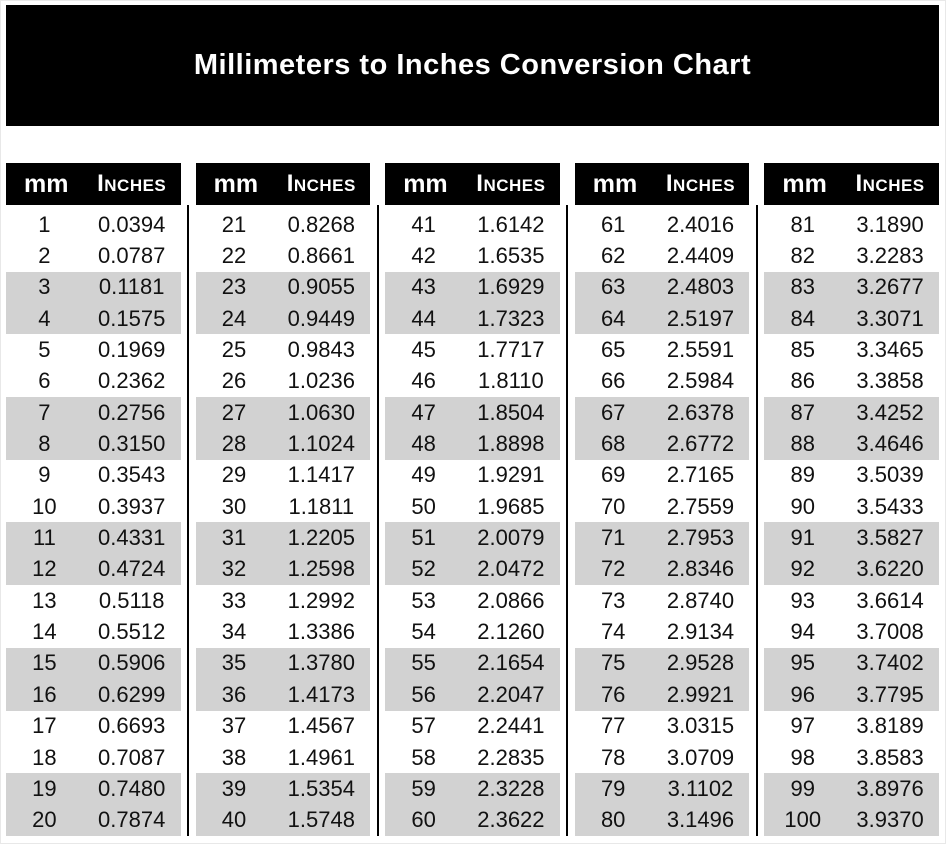 The height and width of the screenshot is (844, 946). I want to click on cell-mm: 83, so click(803, 287).